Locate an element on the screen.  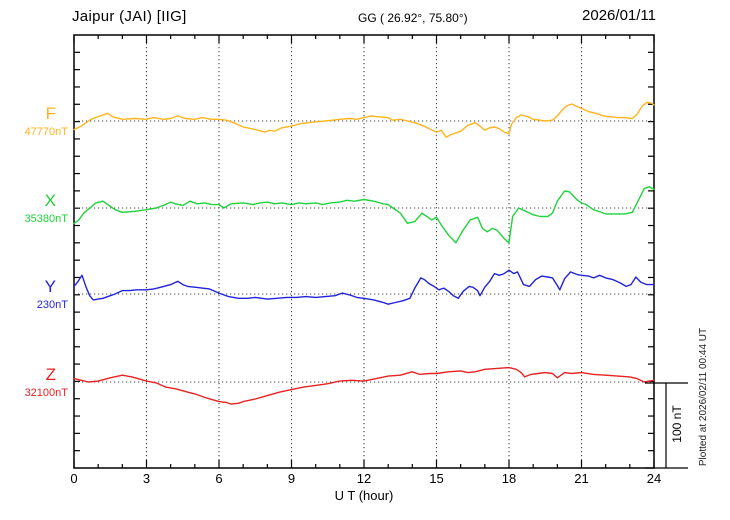
channel-baseline-X: 35380nT is located at coordinates (46, 219).